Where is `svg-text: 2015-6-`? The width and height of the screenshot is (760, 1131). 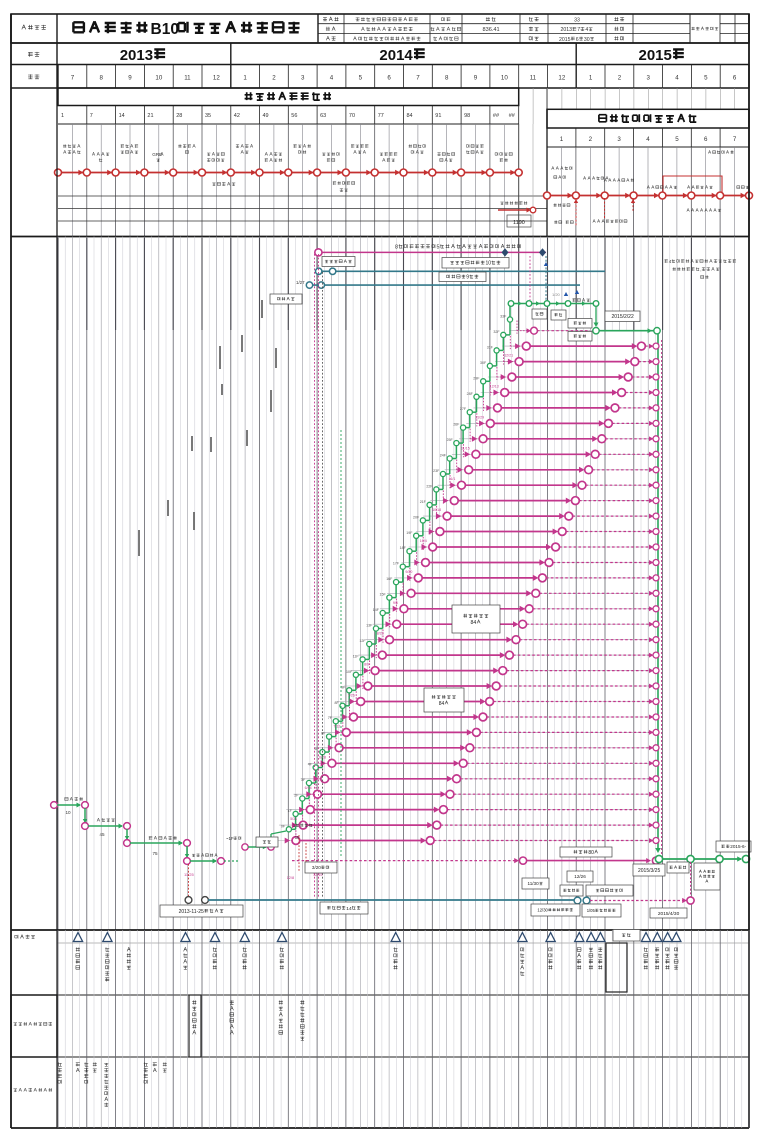 svg-text: 2015-6- is located at coordinates (738, 846).